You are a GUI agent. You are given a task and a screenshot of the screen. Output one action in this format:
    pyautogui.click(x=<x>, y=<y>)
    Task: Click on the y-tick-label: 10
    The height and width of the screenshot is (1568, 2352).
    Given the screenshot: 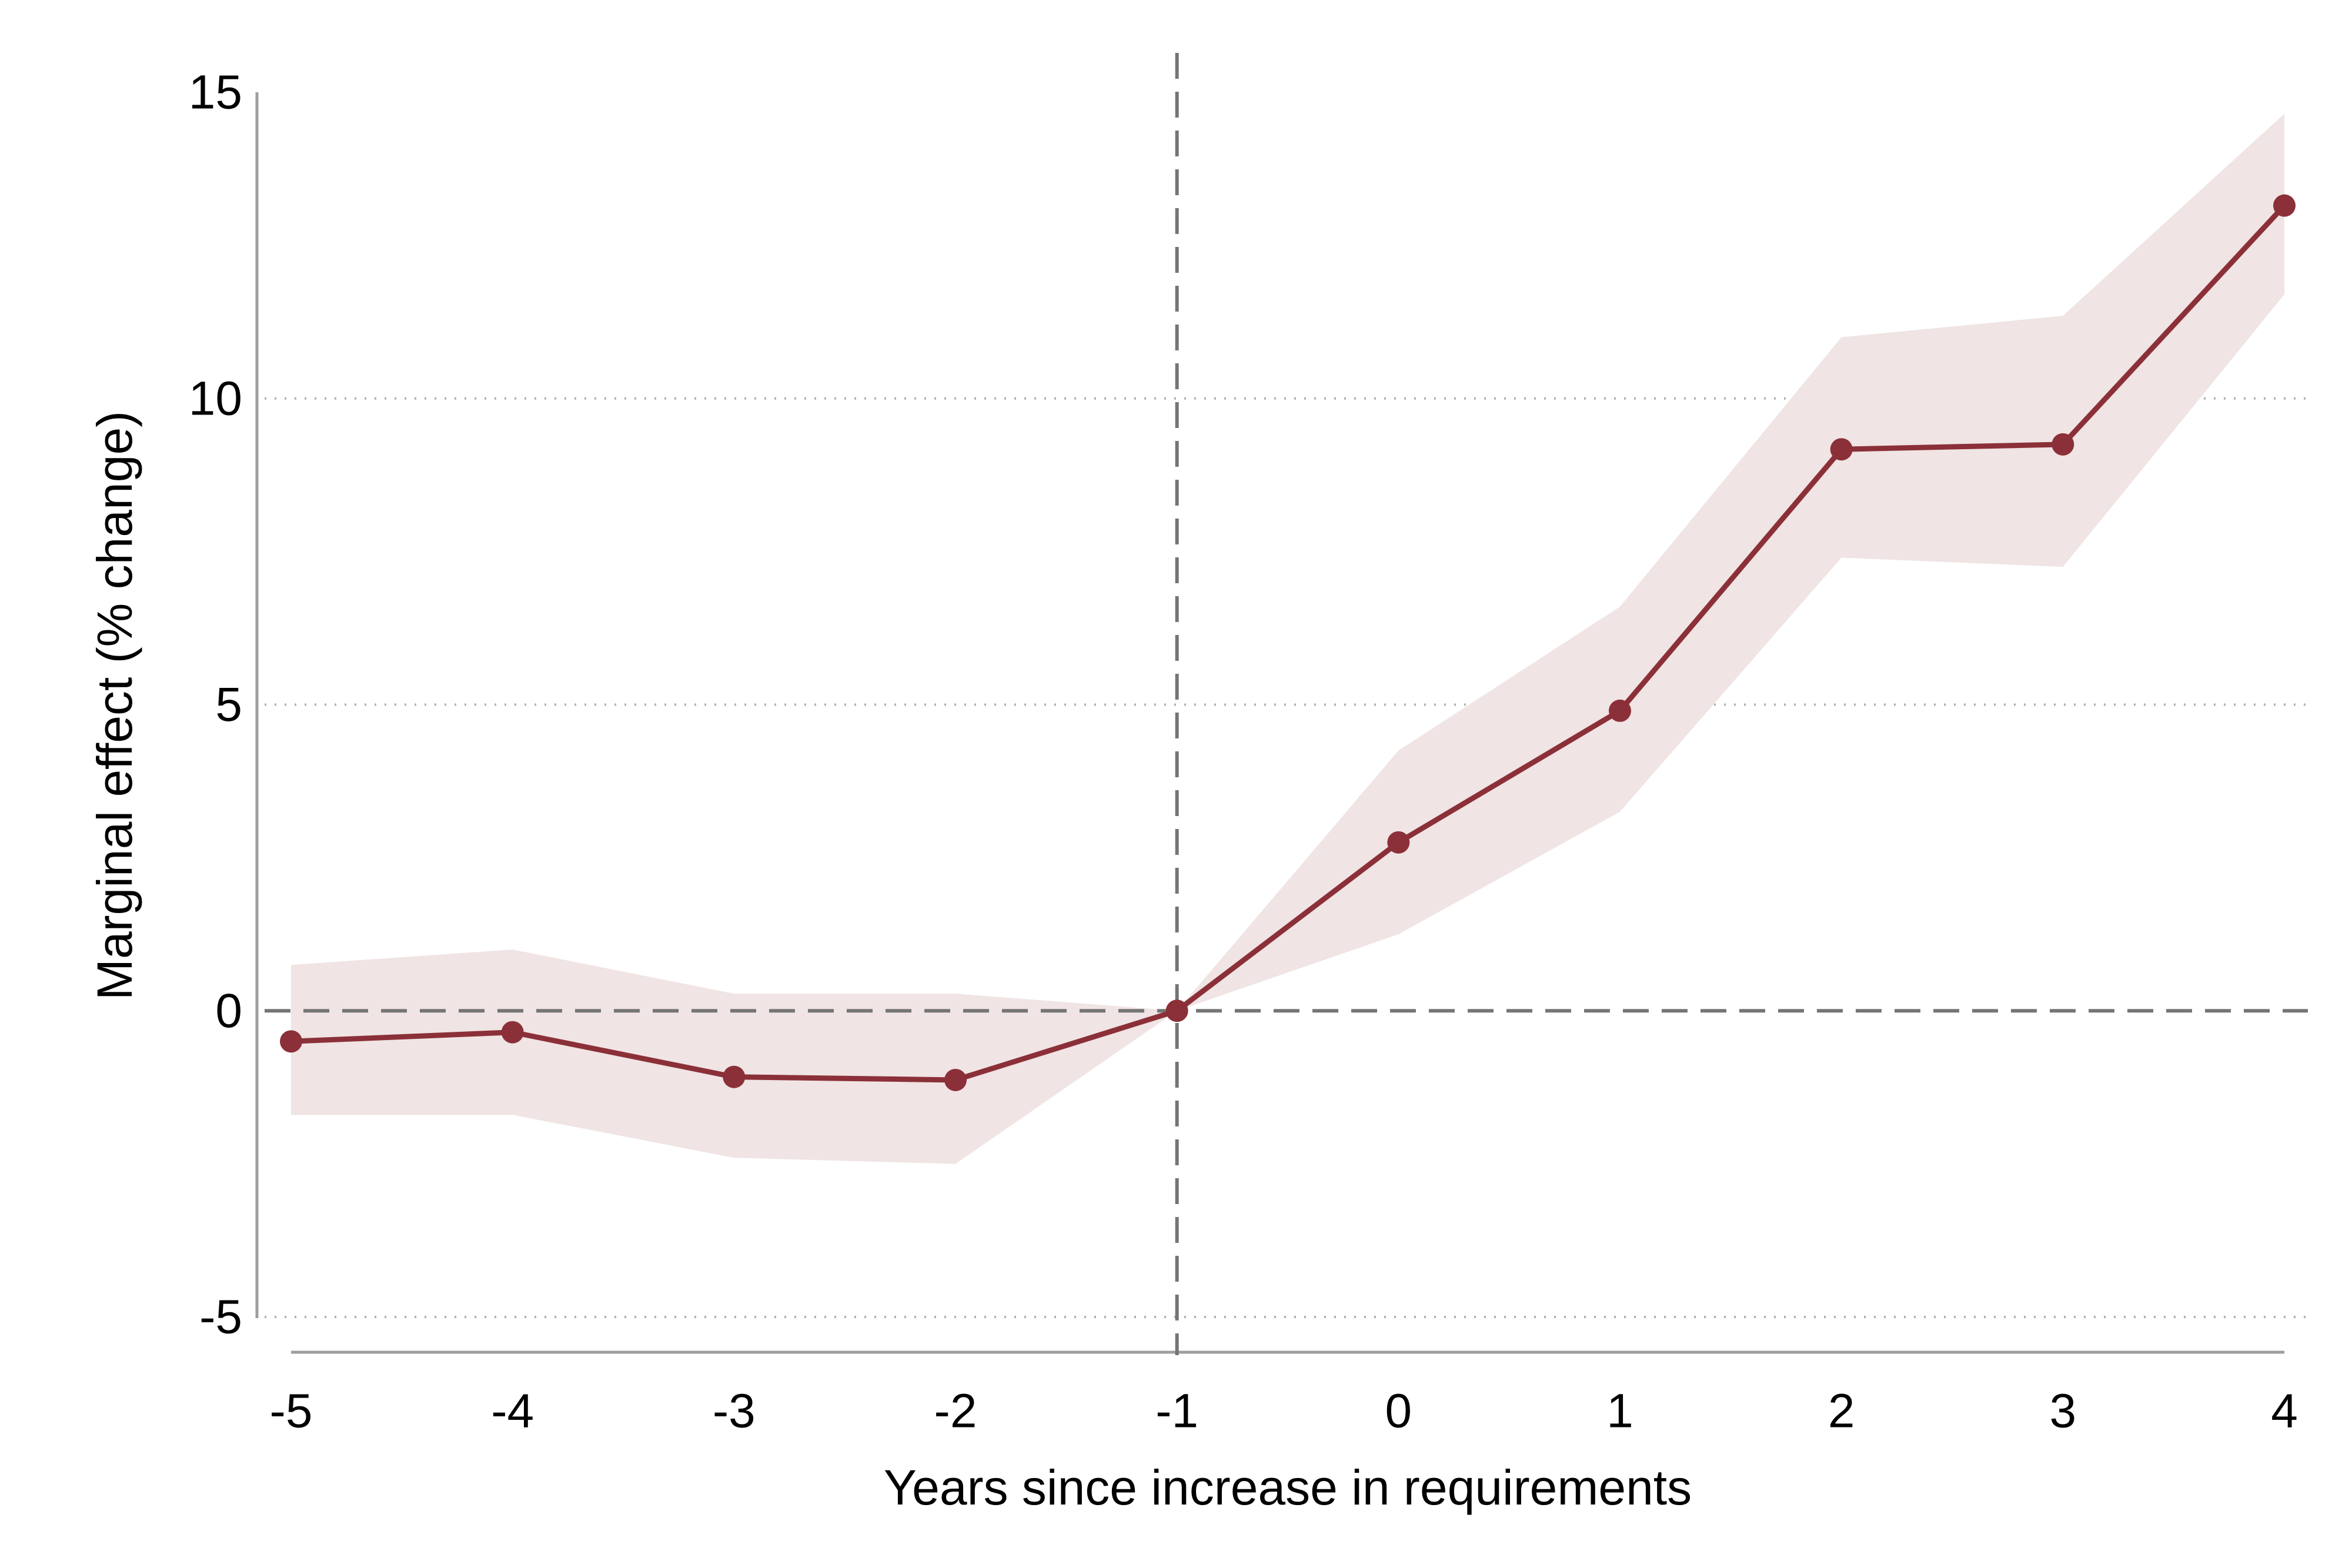 What is the action you would take?
    pyautogui.click(x=215, y=398)
    